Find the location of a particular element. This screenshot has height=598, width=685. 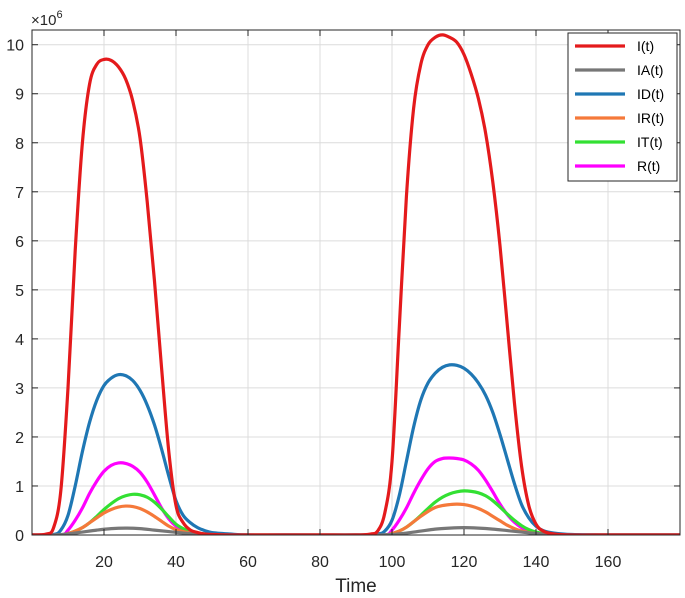

y-tick-label: 10 is located at coordinates (15, 46).